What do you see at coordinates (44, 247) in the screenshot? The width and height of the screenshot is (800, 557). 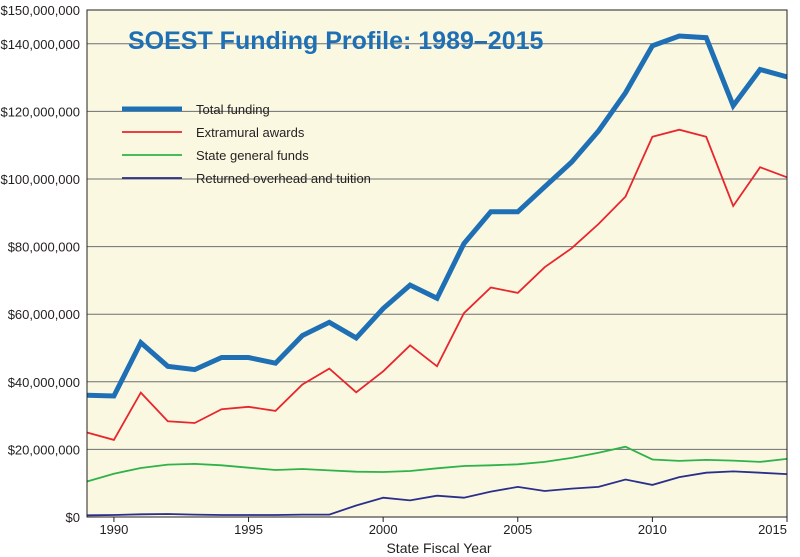 I see `y-tick-label: $80,000,000` at bounding box center [44, 247].